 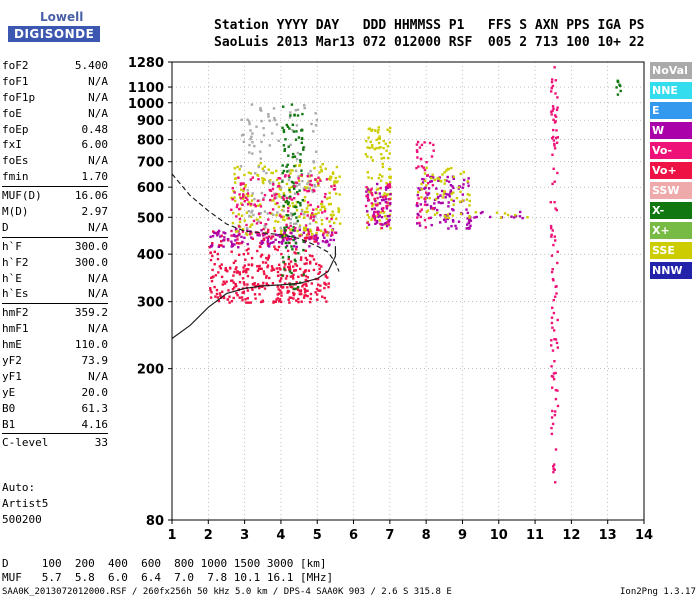 What do you see at coordinates (95, 129) in the screenshot?
I see `param-value: 0.48` at bounding box center [95, 129].